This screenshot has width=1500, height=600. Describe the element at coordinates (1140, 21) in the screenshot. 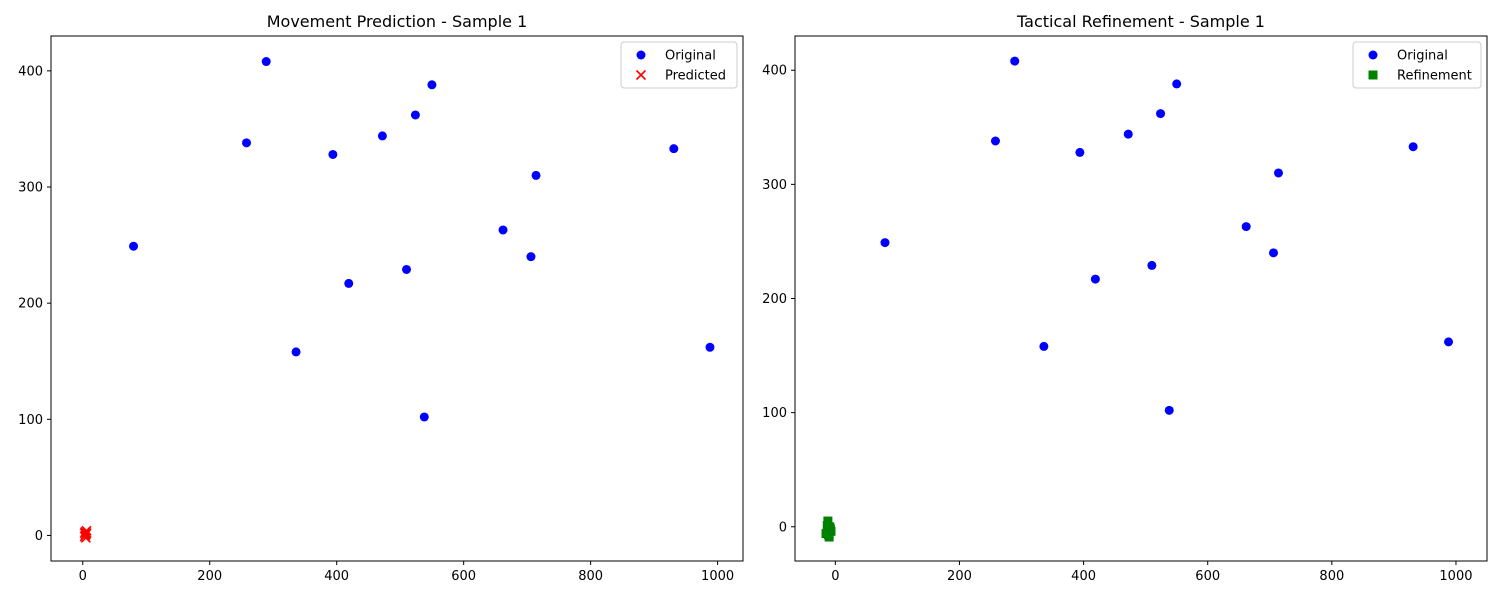

I see `chart-title: Tactical Refinement - Sample 1` at that location.